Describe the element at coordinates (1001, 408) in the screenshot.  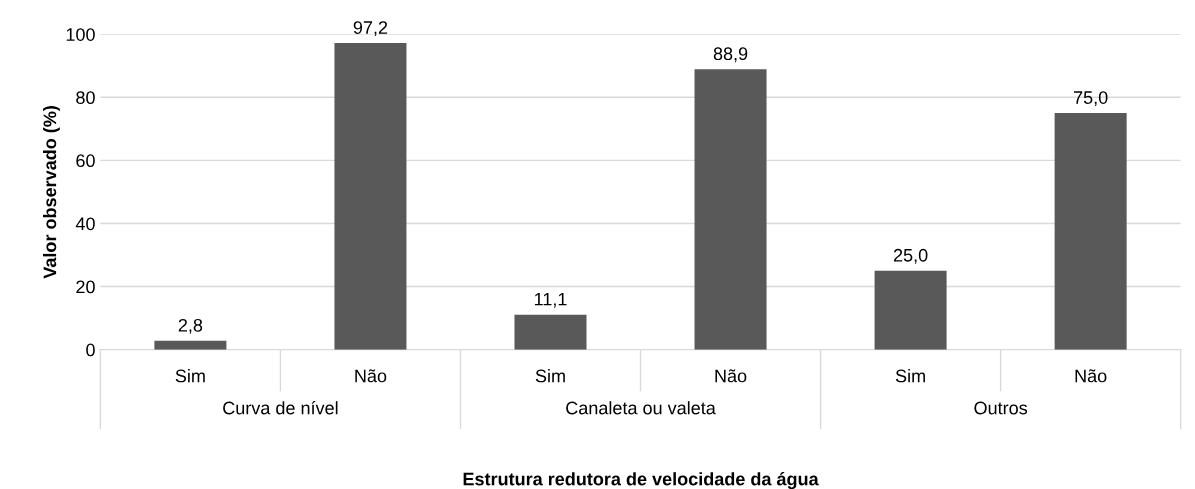
I see `text: Outros` at that location.